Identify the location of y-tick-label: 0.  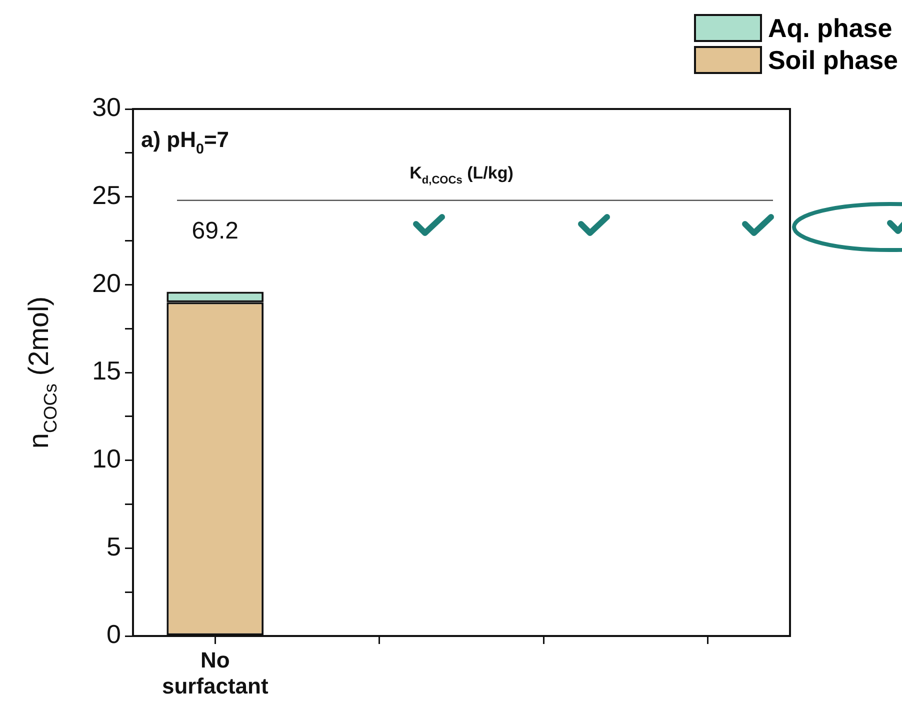
(113, 634).